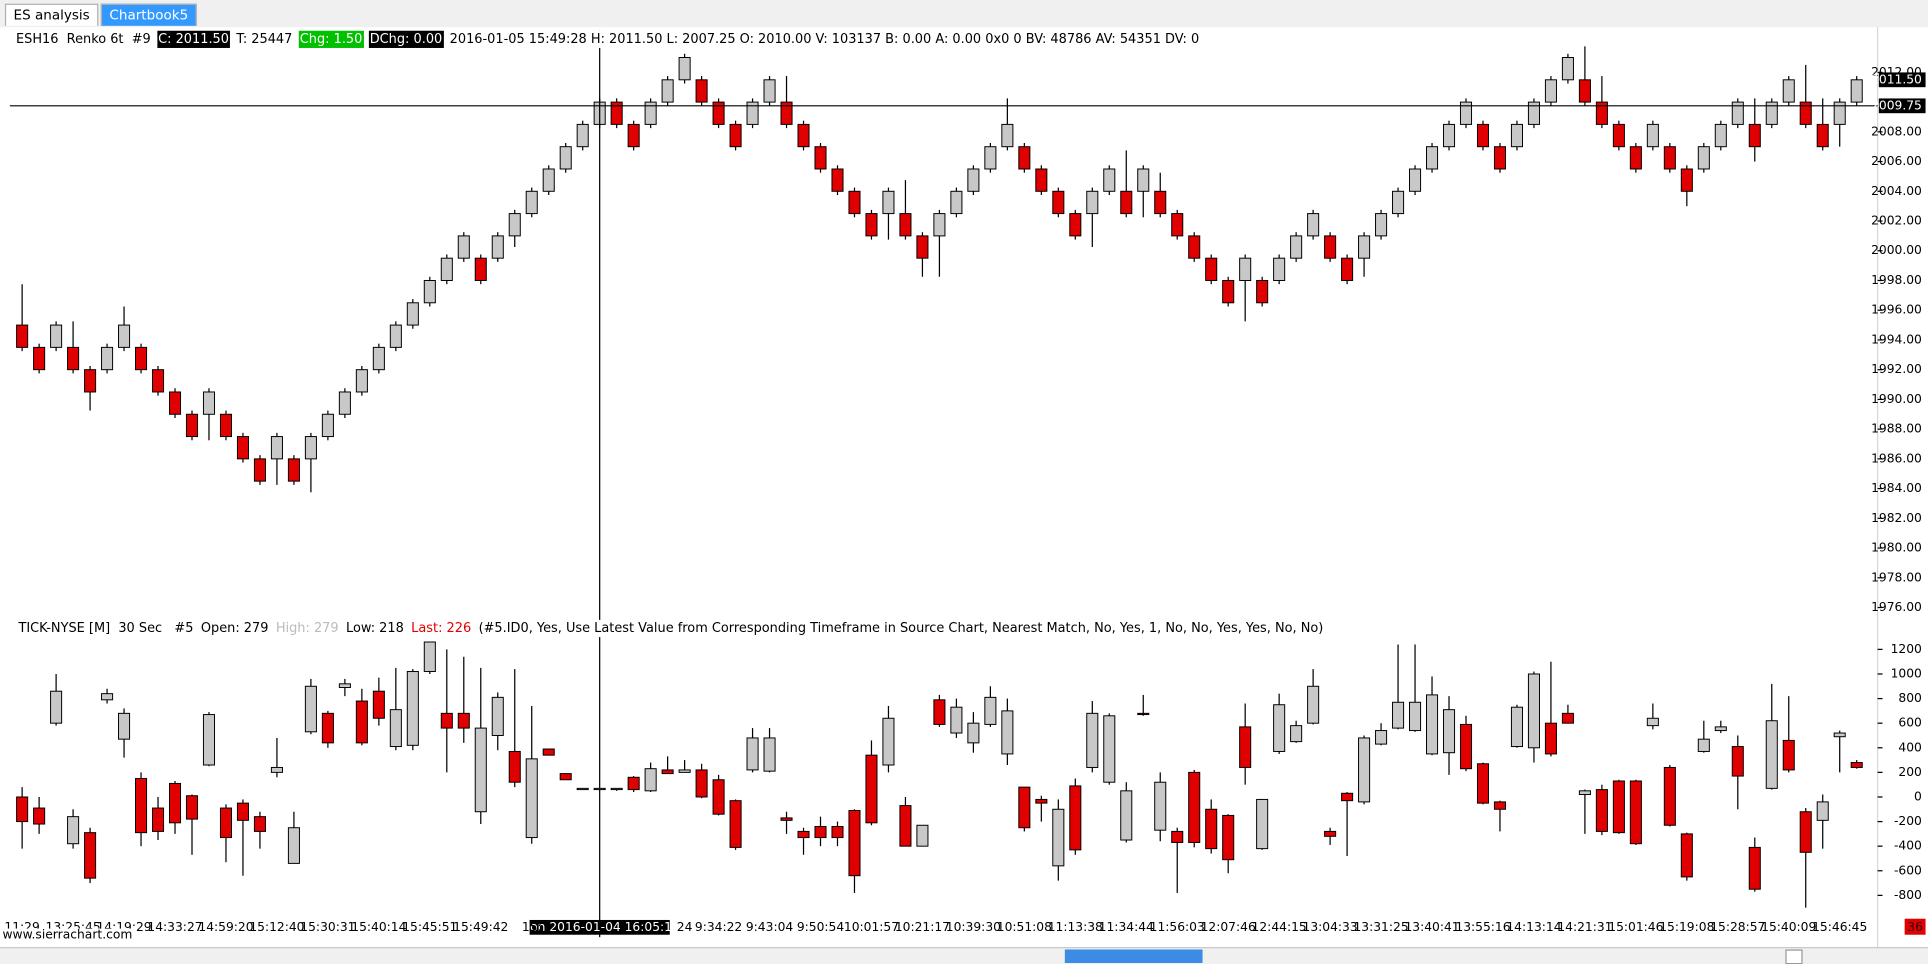 The width and height of the screenshot is (1928, 964). I want to click on scroll-thumb, so click(1133, 956).